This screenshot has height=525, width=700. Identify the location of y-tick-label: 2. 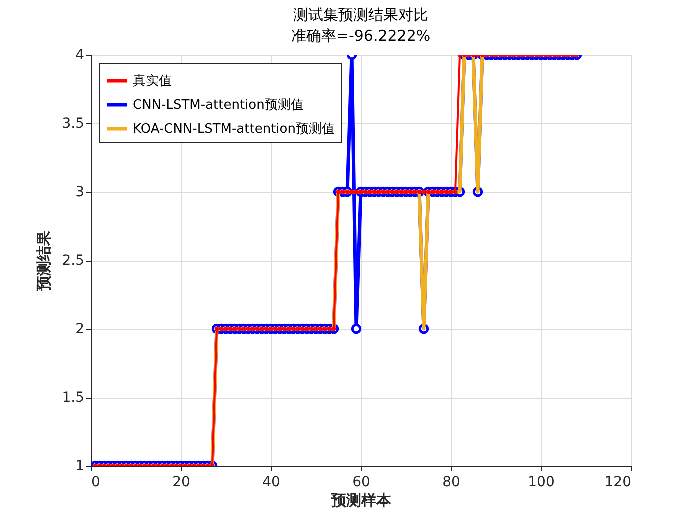
(80, 330).